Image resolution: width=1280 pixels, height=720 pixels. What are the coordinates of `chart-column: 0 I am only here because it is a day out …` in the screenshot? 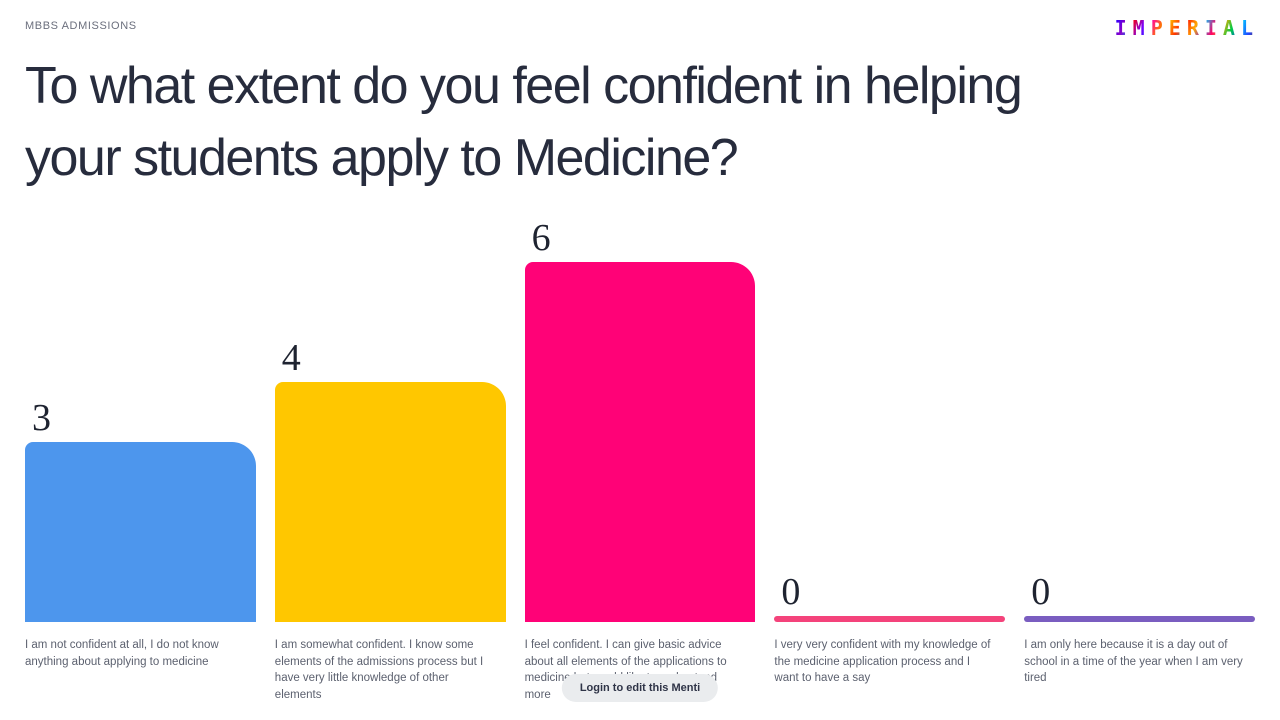 It's located at (1139, 460).